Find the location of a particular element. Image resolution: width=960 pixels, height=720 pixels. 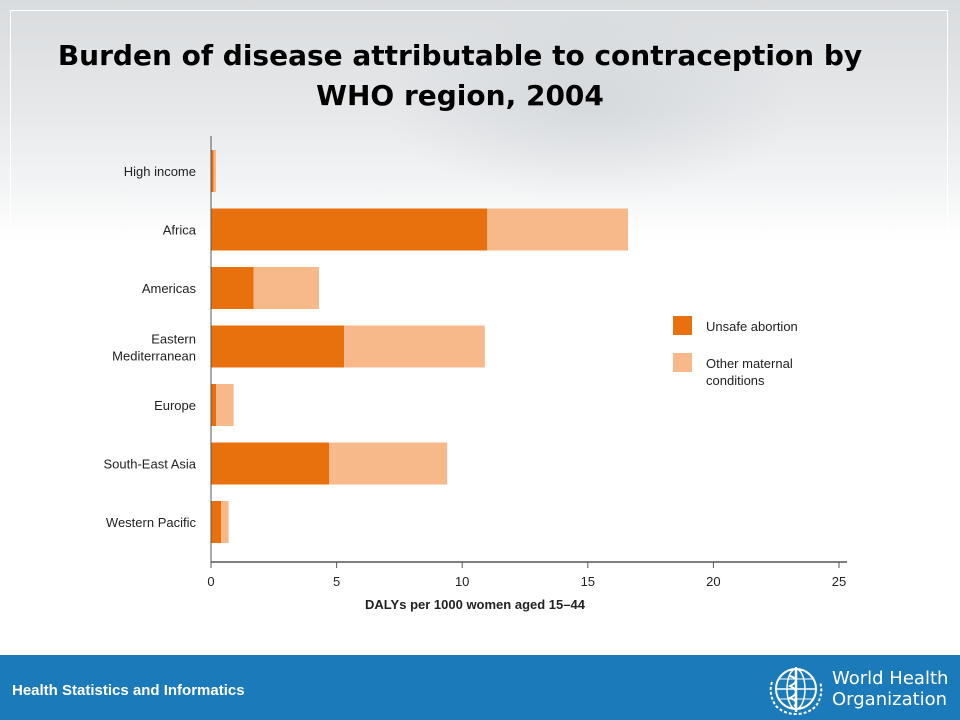

category-label-4: Europe is located at coordinates (175, 405).